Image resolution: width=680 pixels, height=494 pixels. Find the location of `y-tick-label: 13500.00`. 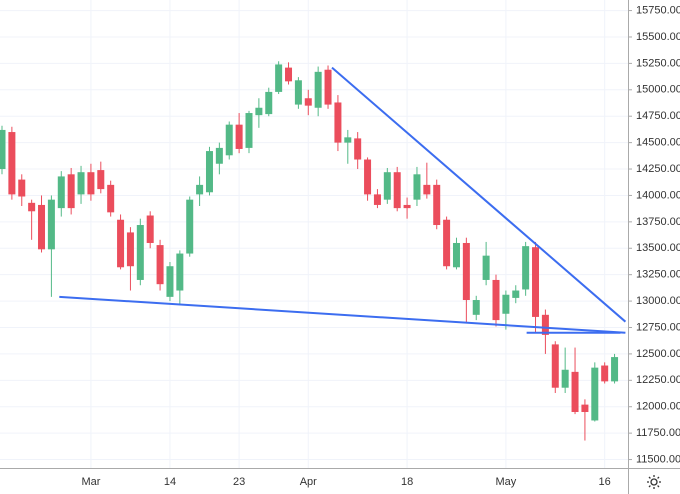

y-tick-label: 13500.00 is located at coordinates (658, 248).